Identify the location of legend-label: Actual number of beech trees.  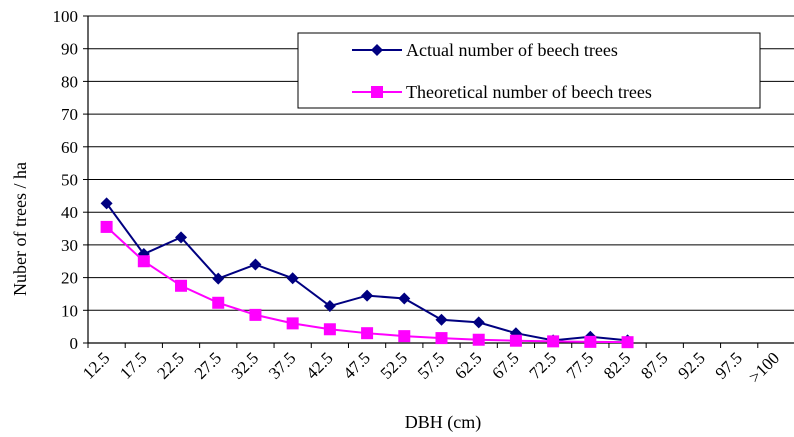
(512, 50).